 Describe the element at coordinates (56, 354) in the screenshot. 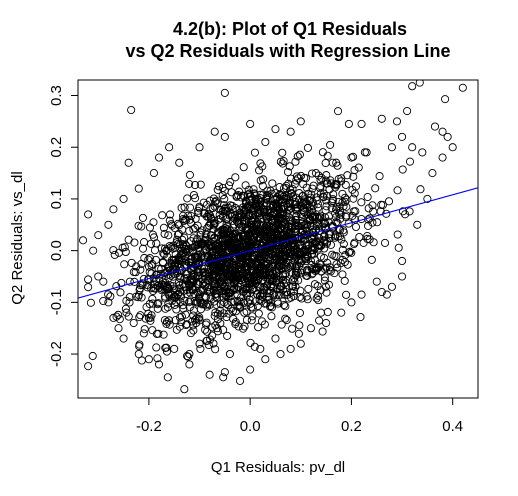

I see `y-tick-label: -0.2` at that location.